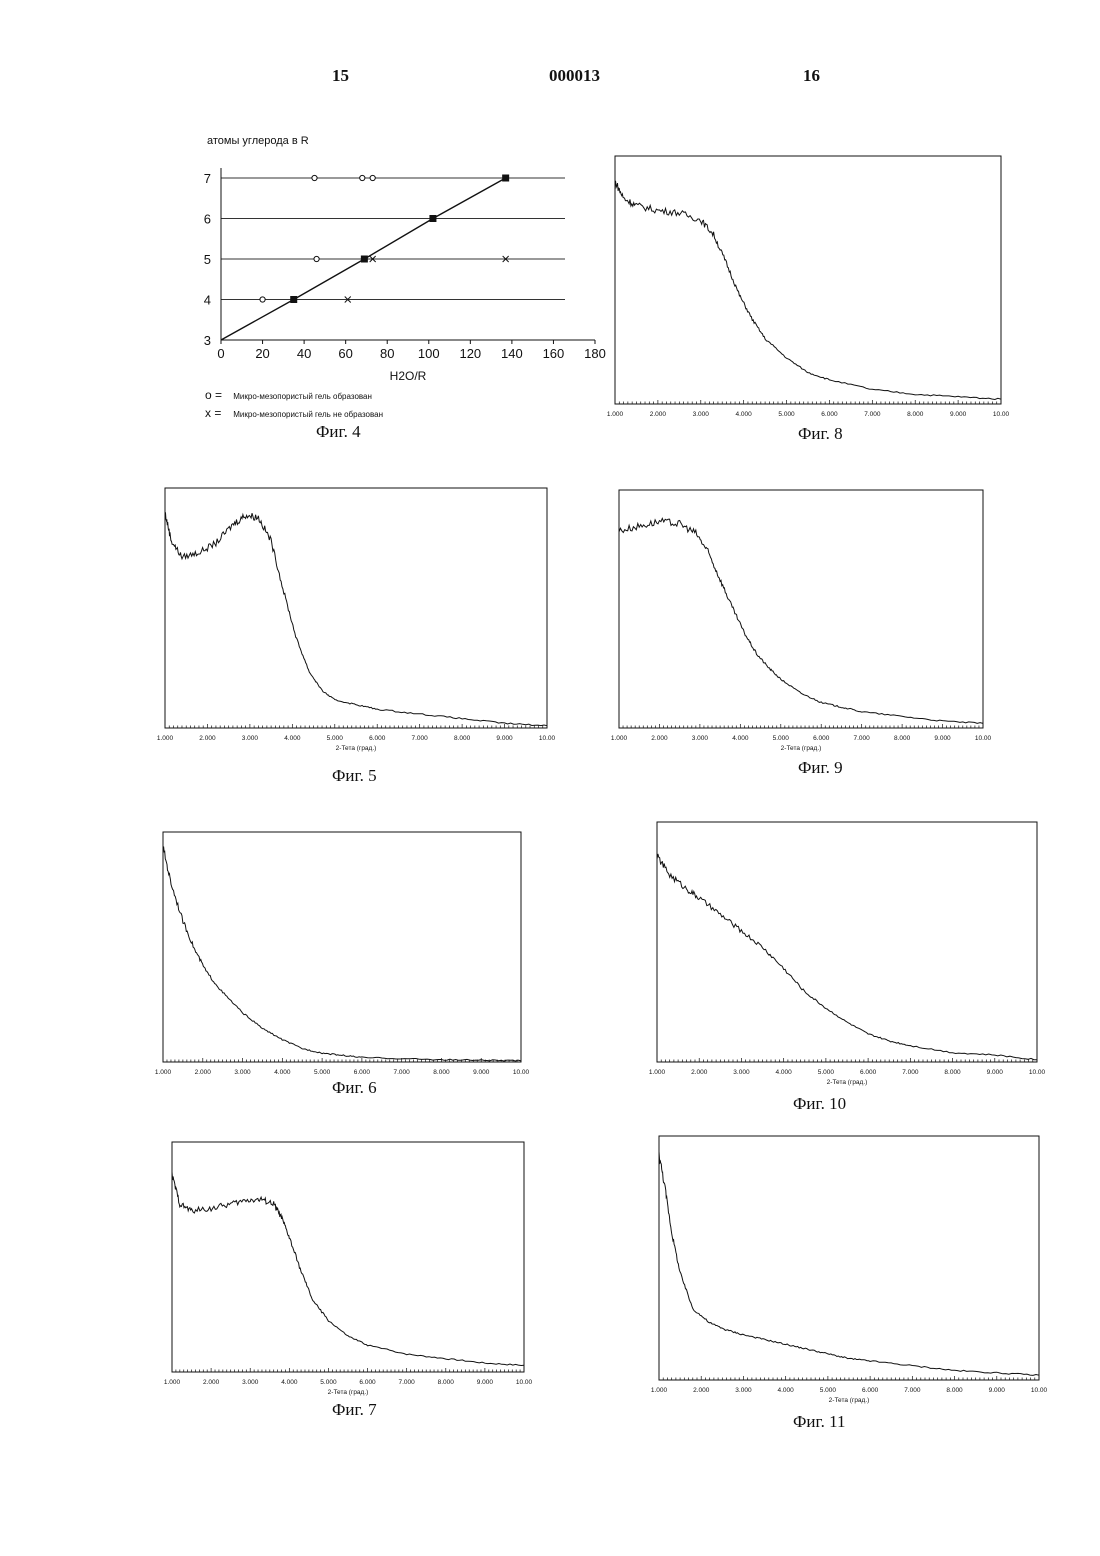 Image resolution: width=1100 pixels, height=1556 pixels. Describe the element at coordinates (258, 141) in the screenshot. I see `fig4-ylabel: атомы углерода в R` at that location.